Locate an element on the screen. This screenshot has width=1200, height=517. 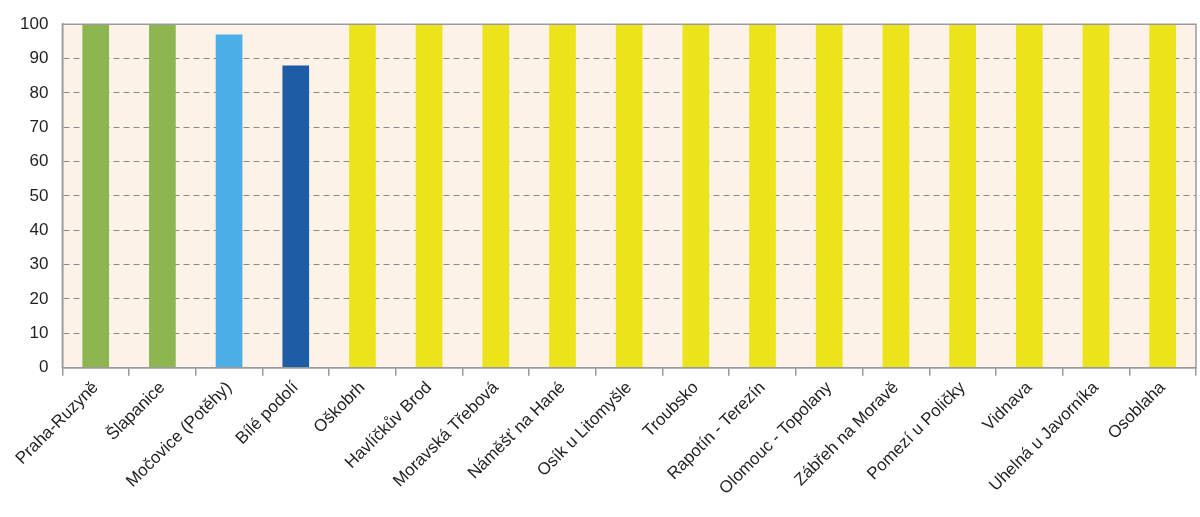
y-tick-label: 0 is located at coordinates (43, 367).